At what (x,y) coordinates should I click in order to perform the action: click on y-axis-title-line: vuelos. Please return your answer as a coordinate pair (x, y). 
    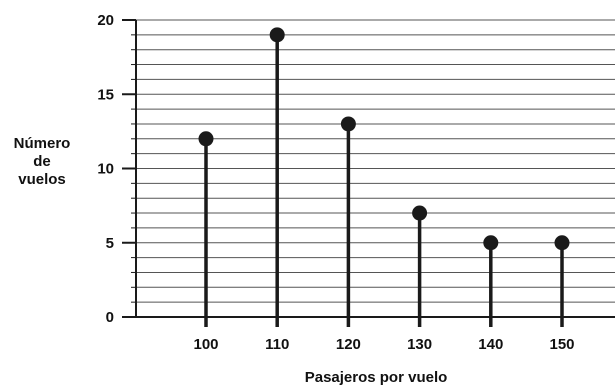
    Looking at the image, I should click on (42, 179).